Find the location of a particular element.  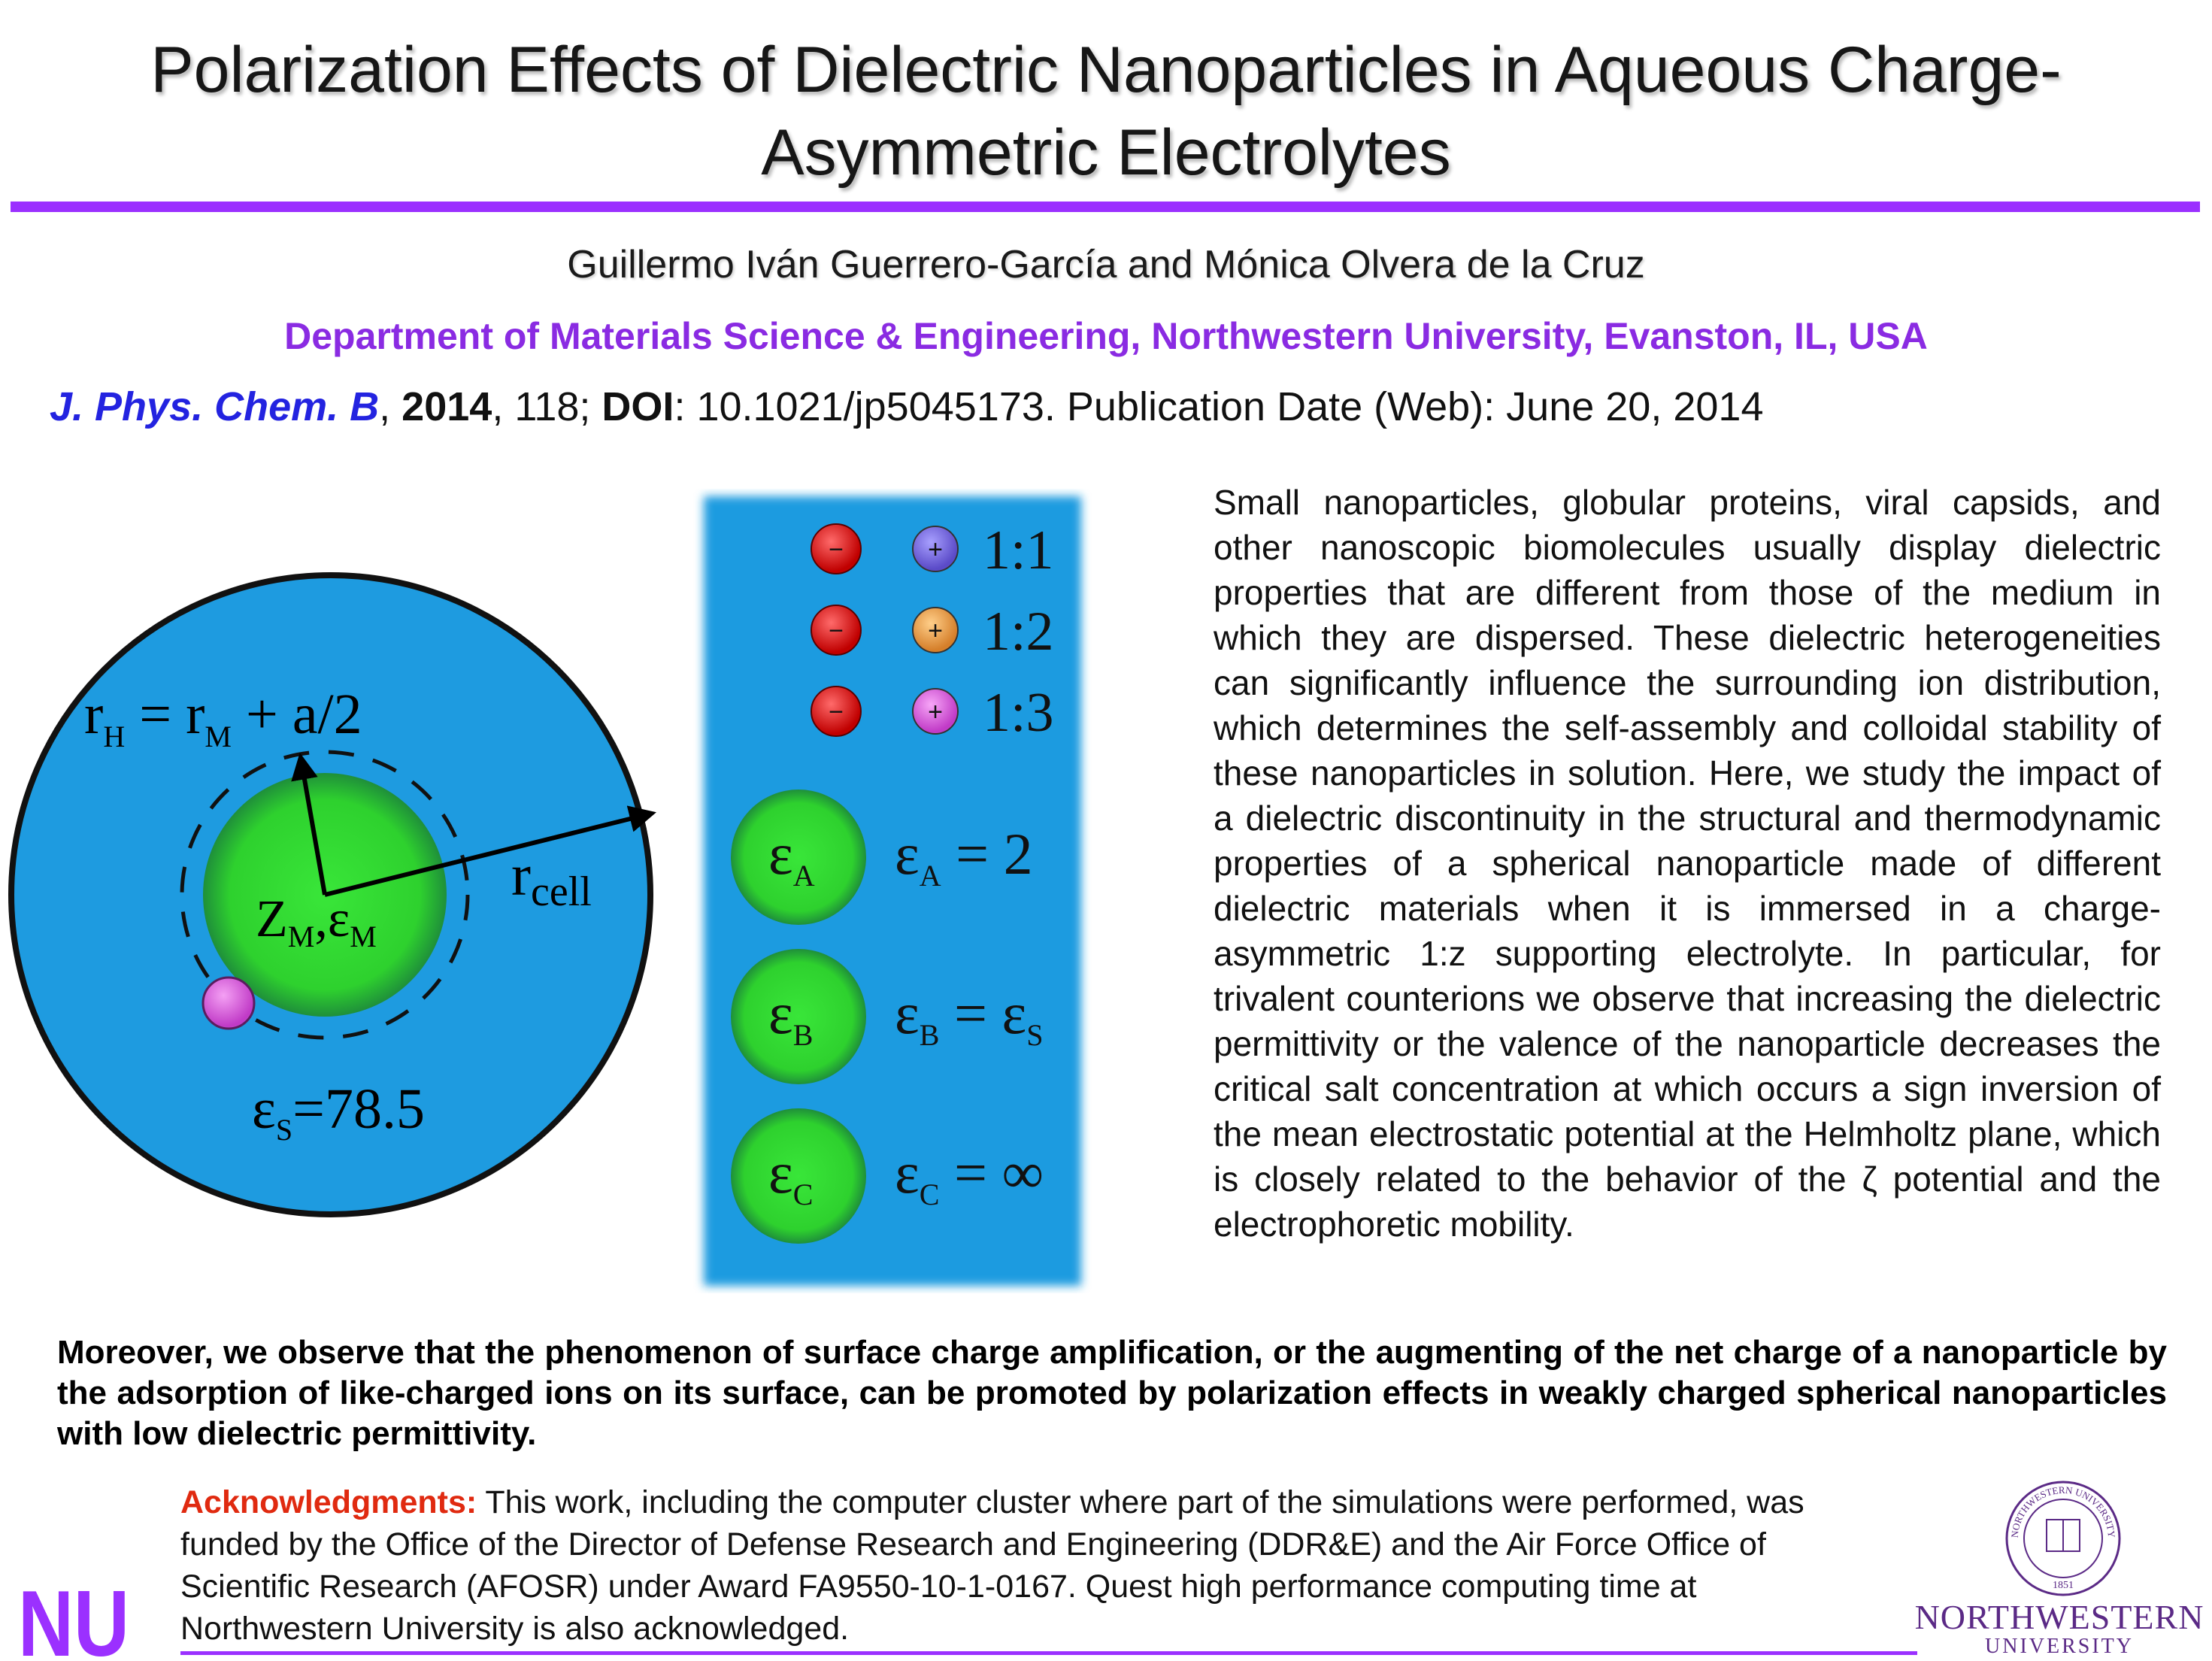

seal-year: 1851 is located at coordinates (2063, 1585).